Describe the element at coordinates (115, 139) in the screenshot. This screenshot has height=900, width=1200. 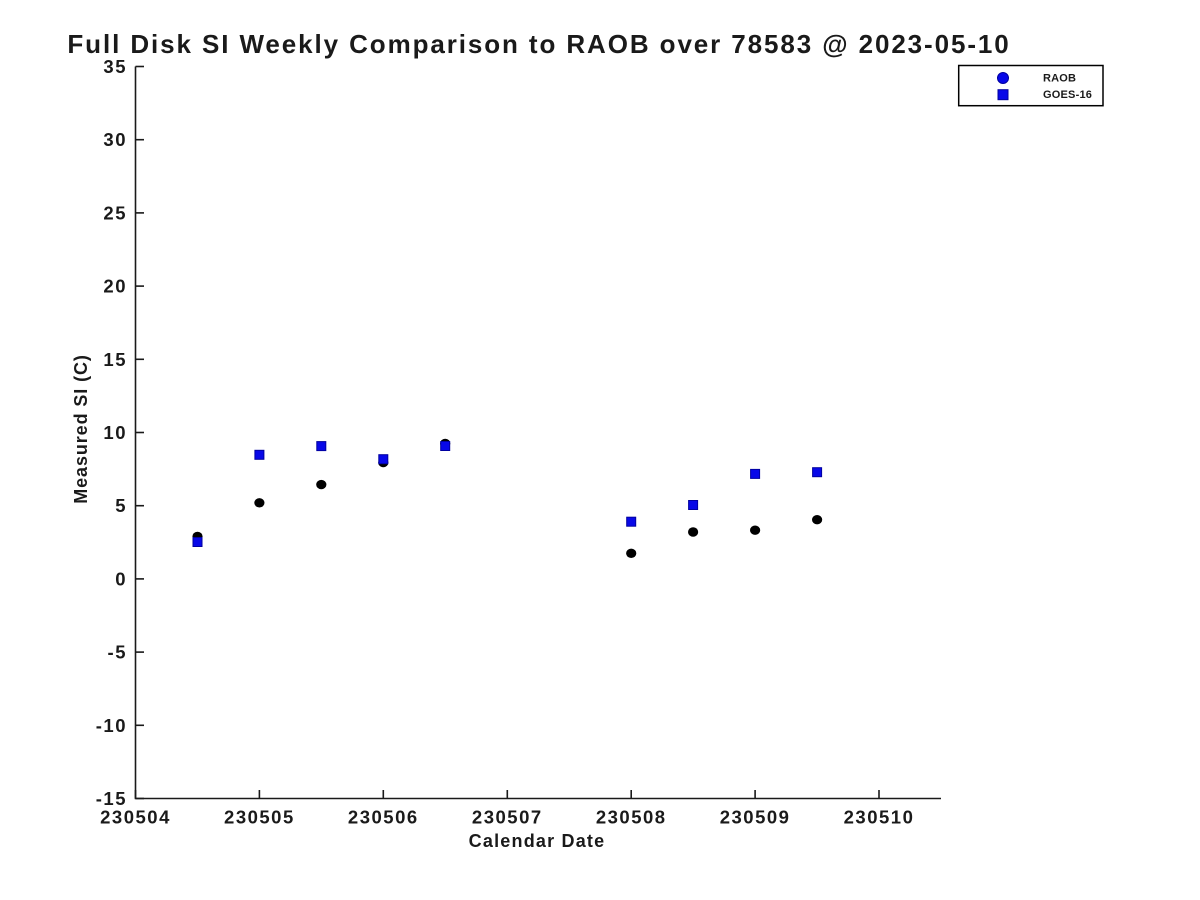
I see `svg-text: 30` at that location.